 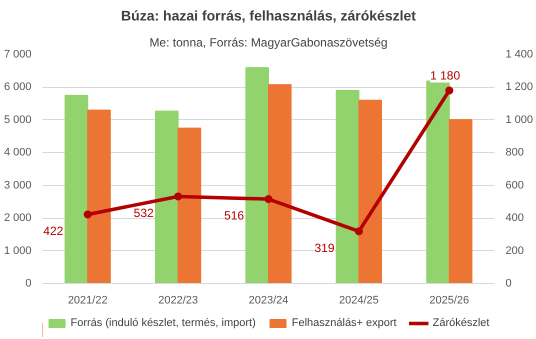 I want to click on x-tick-label: 2024/25, so click(x=359, y=300).